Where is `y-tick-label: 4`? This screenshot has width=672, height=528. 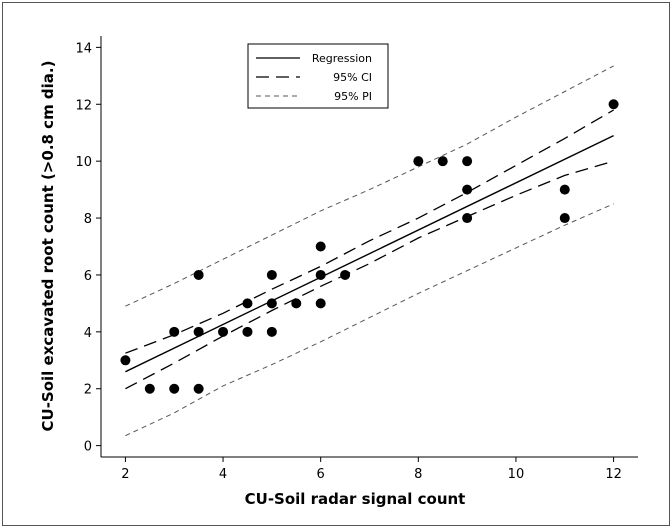
y-tick-label: 4 is located at coordinates (88, 333).